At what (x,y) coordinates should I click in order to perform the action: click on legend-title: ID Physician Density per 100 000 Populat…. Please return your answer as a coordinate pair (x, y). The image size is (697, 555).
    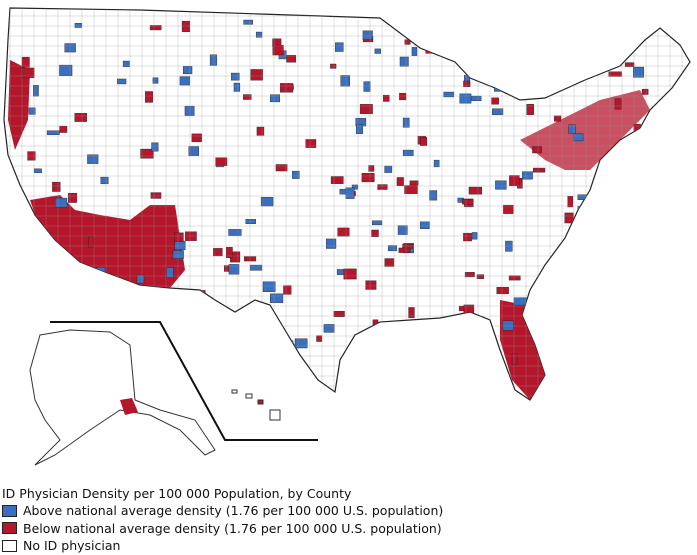
    Looking at the image, I should click on (177, 493).